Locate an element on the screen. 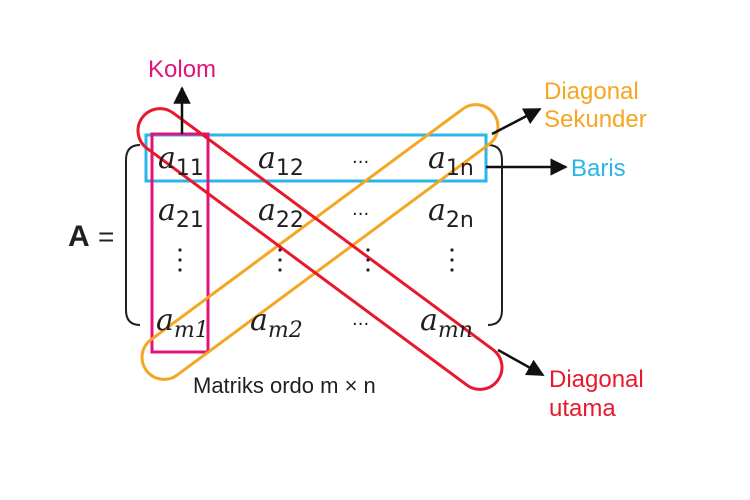 The image size is (750, 500). entry-a12: a12 is located at coordinates (281, 161).